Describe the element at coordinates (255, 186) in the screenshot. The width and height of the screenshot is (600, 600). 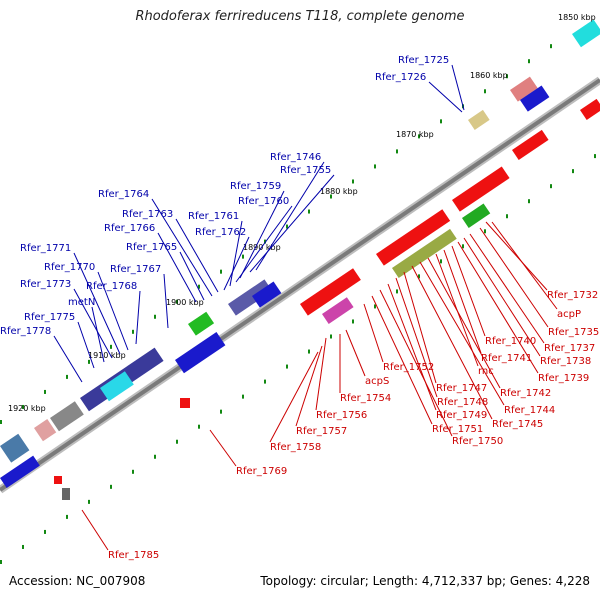
I see `gene-label: Rfer_1759` at that location.